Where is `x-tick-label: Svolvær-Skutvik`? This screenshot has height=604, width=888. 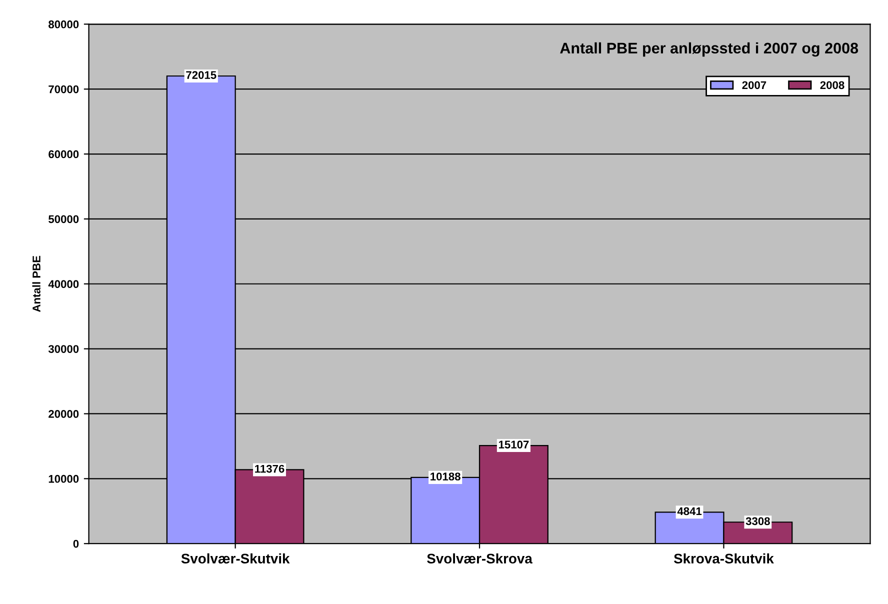
x-tick-label: Svolvær-Skutvik is located at coordinates (235, 558).